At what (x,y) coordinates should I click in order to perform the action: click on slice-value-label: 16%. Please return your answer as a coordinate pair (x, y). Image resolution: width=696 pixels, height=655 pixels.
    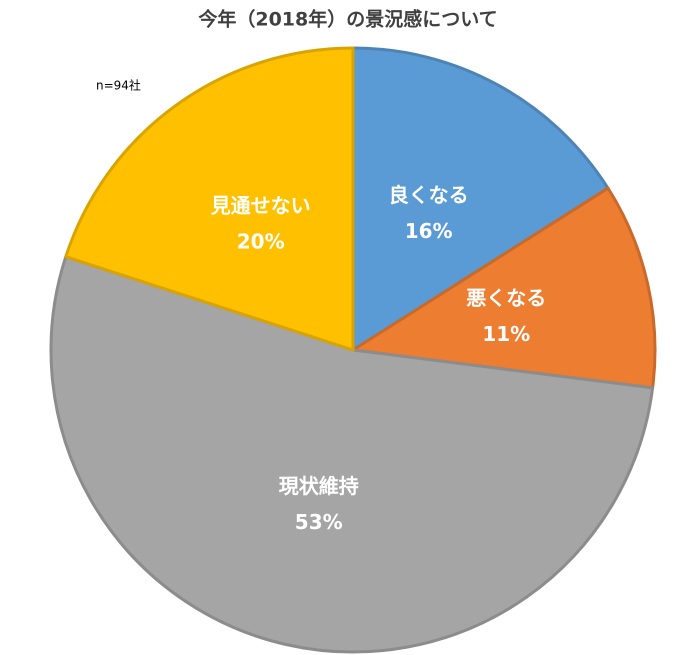
    Looking at the image, I should click on (429, 231).